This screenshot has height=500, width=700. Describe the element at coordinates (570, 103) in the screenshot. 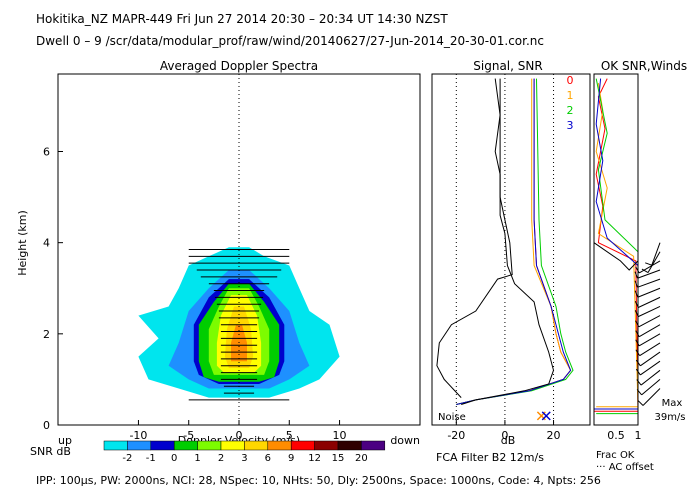

I see `ok-legend: 0 1 2 3` at that location.